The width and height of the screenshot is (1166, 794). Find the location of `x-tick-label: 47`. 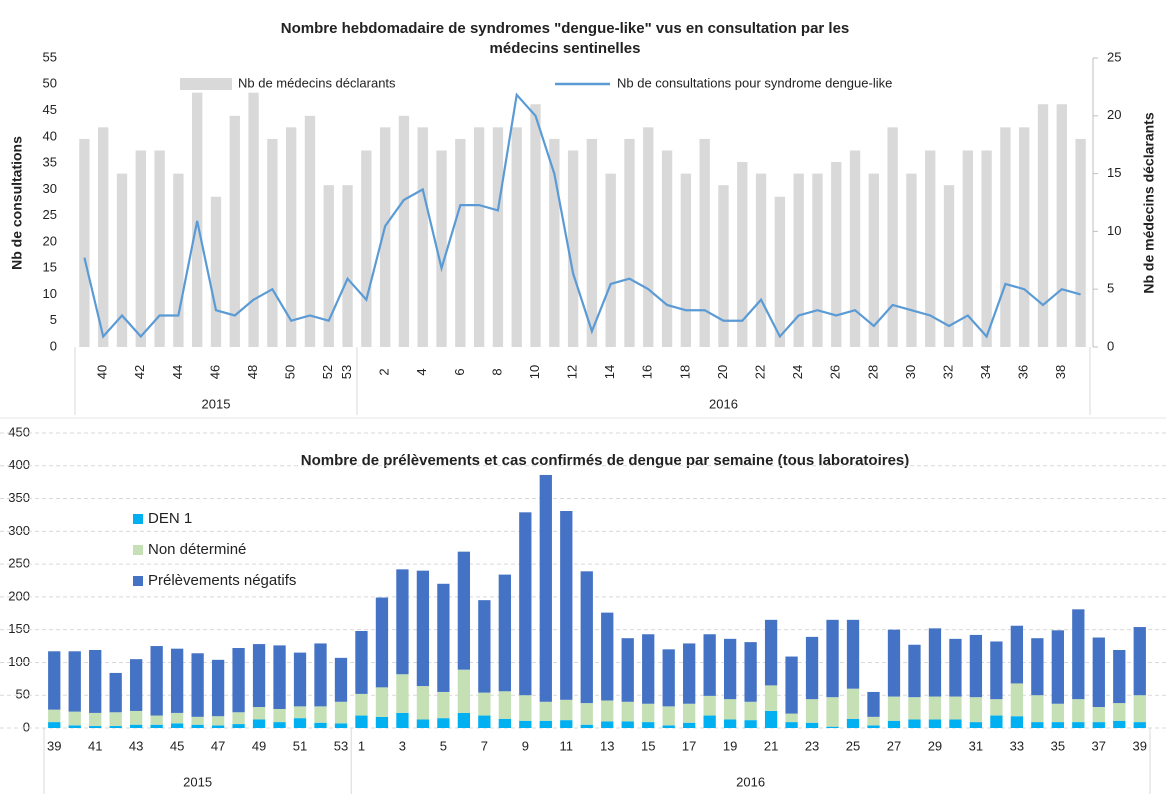

x-tick-label: 47 is located at coordinates (218, 745).